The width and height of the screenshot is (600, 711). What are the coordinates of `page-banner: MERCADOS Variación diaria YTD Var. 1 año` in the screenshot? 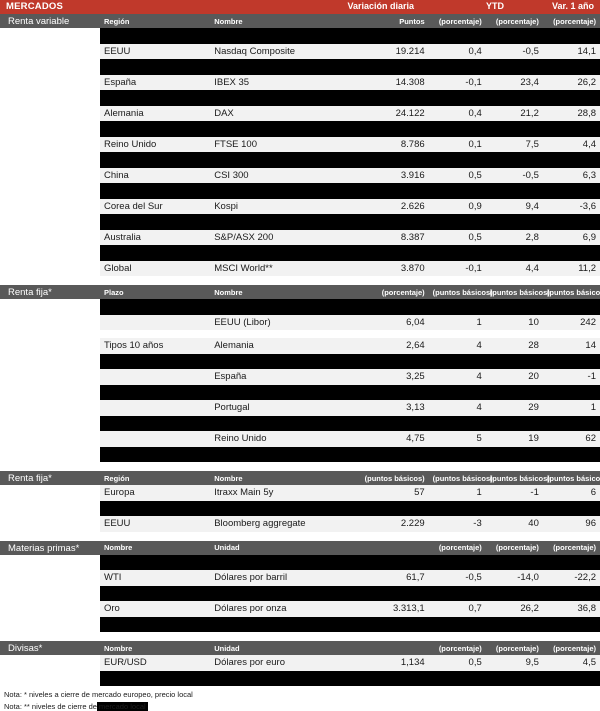 It's located at (300, 7).